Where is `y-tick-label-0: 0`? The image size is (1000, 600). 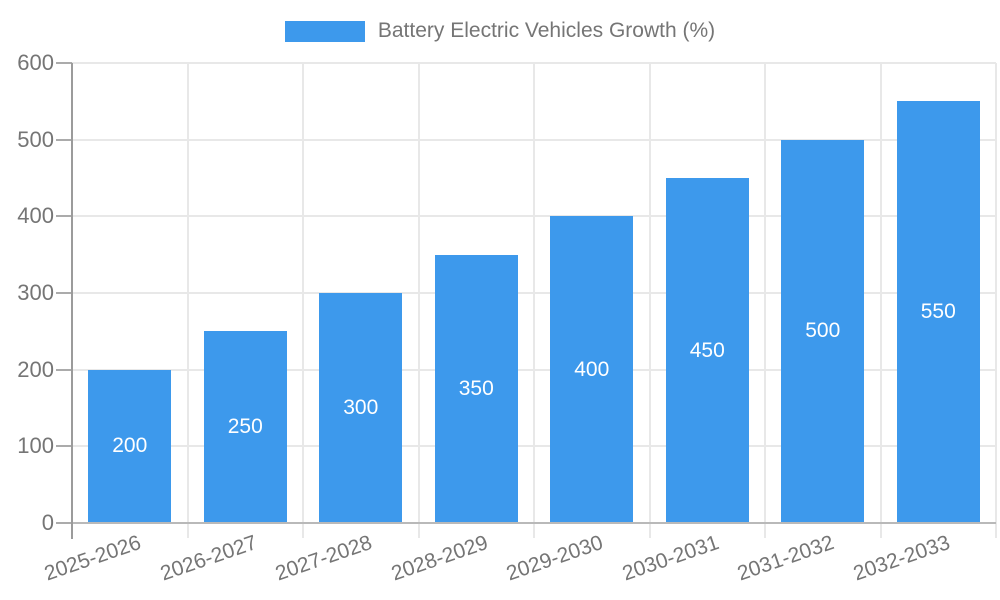
y-tick-label-0: 0 is located at coordinates (47, 522).